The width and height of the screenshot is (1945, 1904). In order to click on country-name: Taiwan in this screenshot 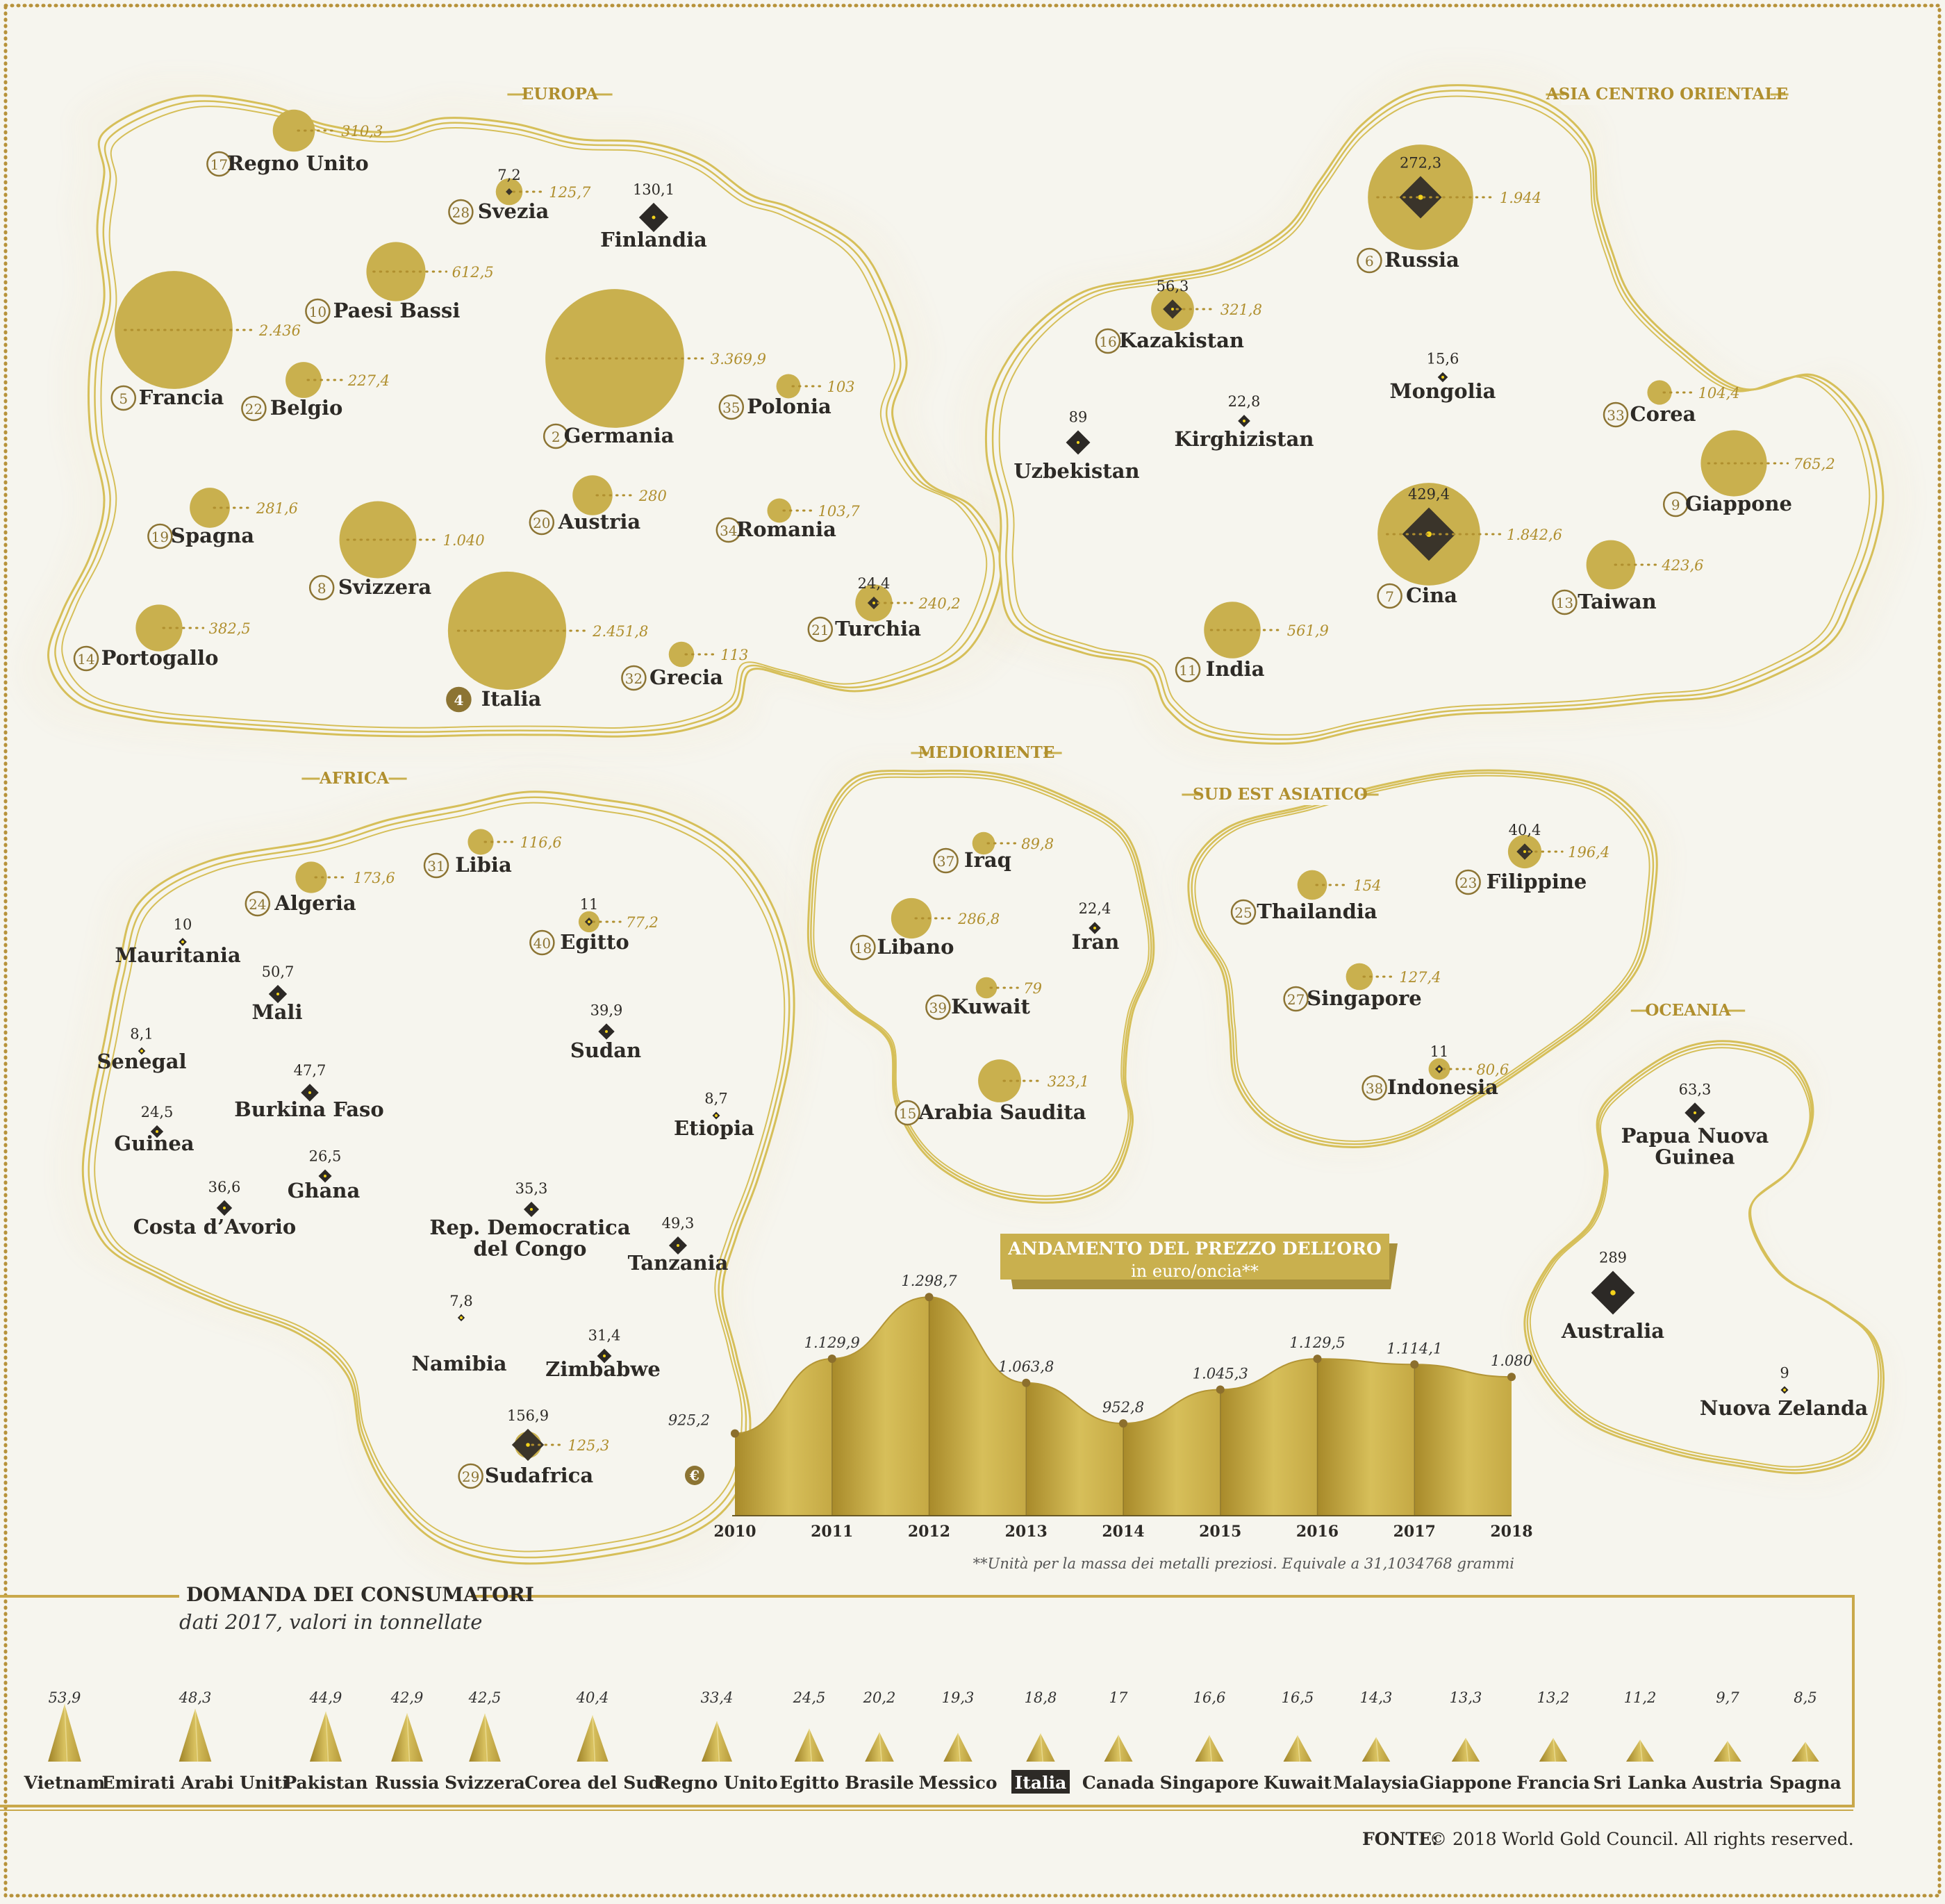, I will do `click(1617, 601)`.